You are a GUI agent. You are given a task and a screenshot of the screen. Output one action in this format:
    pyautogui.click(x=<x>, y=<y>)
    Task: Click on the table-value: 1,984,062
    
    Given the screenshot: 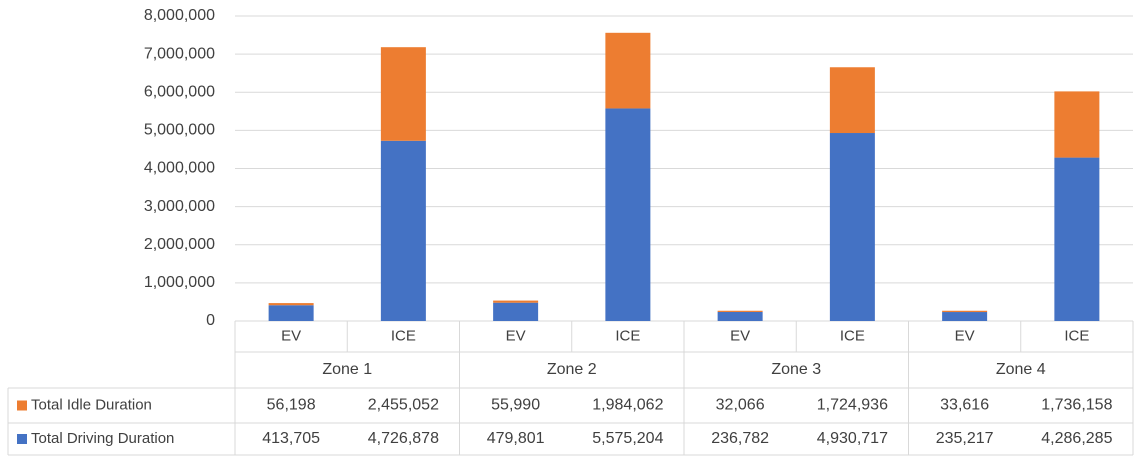 What is the action you would take?
    pyautogui.click(x=627, y=405)
    